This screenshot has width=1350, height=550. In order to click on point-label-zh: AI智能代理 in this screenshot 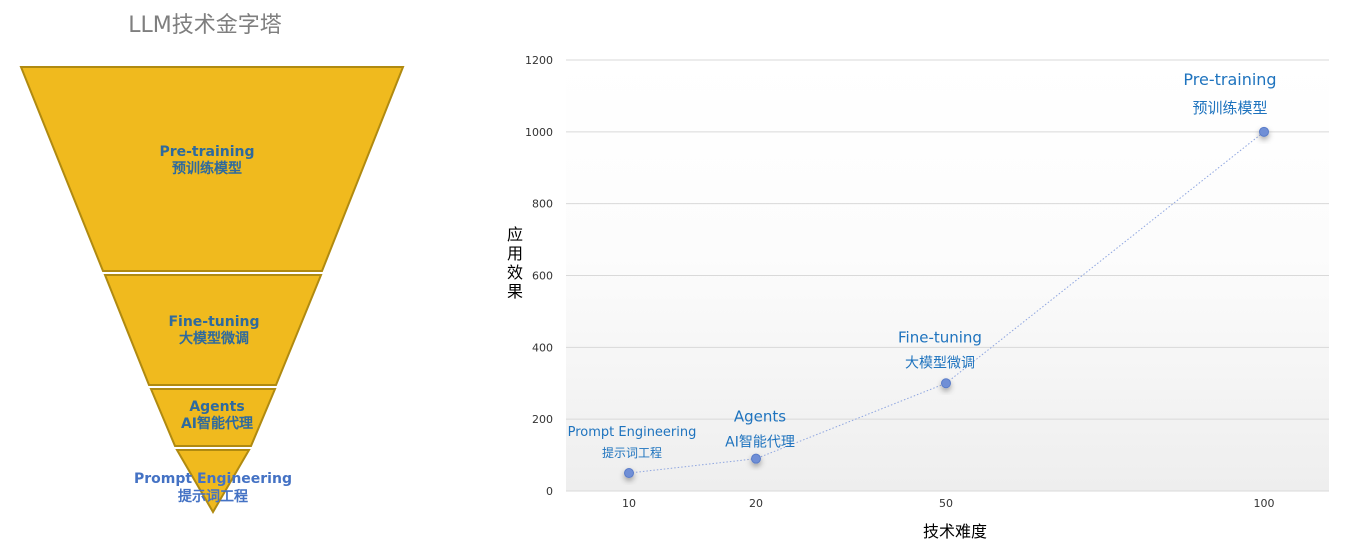, I will do `click(760, 443)`.